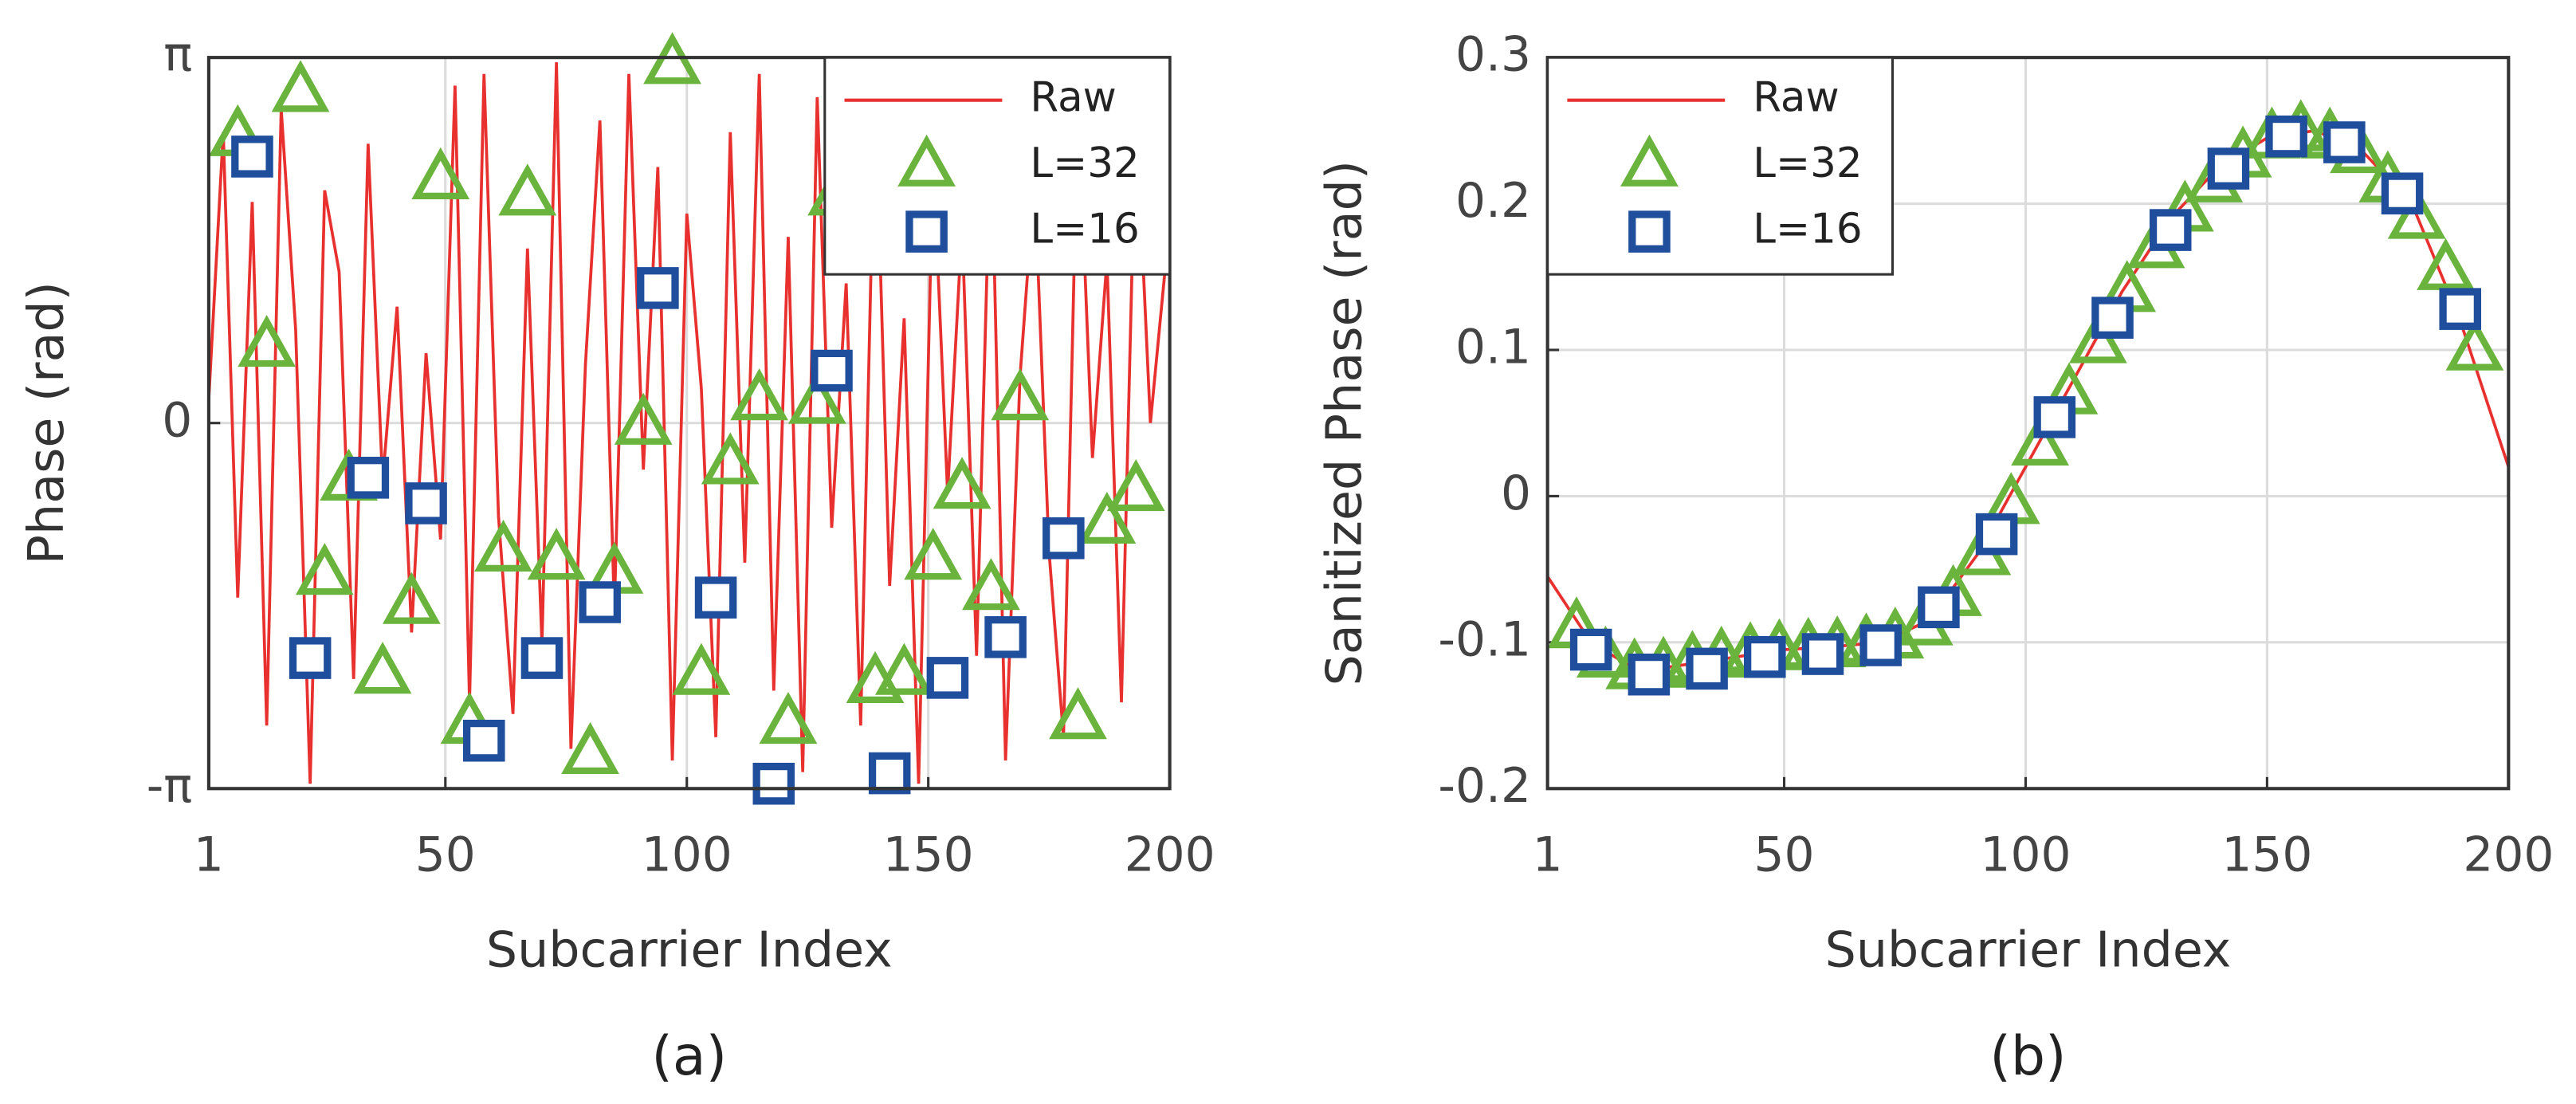  What do you see at coordinates (1484, 786) in the screenshot?
I see `y-tick-label: -0.2` at bounding box center [1484, 786].